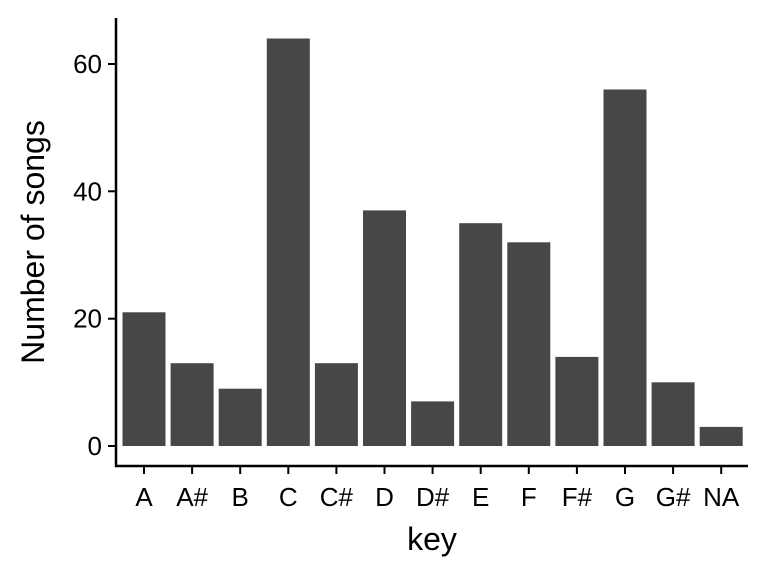 This screenshot has width=768, height=576. Describe the element at coordinates (721, 497) in the screenshot. I see `x-tick-label: NA` at that location.